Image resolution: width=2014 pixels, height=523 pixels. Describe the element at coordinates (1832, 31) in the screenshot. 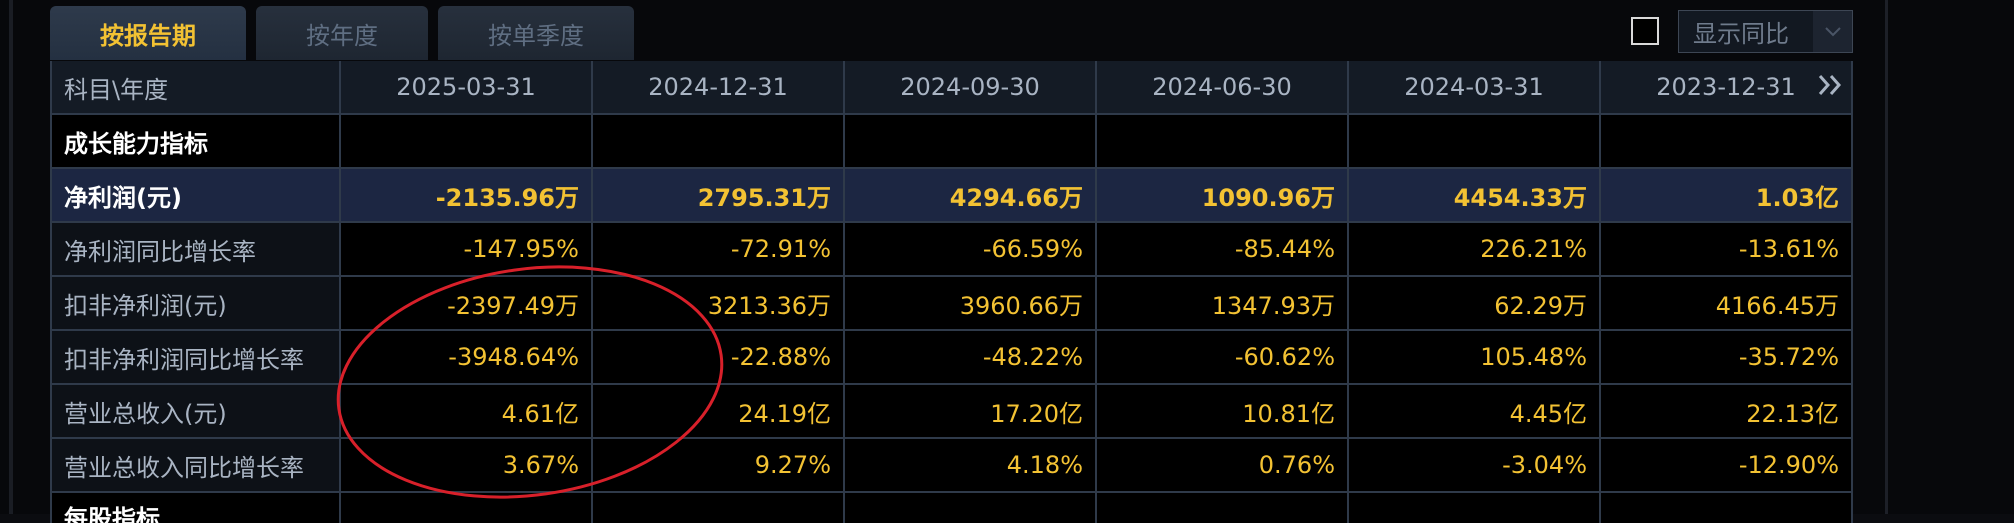

I see `chevron-down-icon` at that location.